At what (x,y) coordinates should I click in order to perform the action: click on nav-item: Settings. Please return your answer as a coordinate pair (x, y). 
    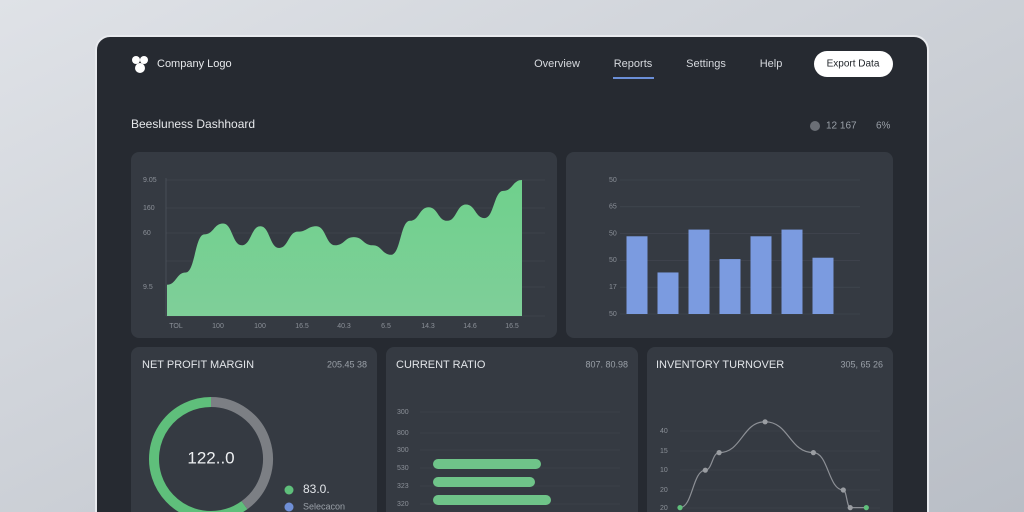
    Looking at the image, I should click on (706, 64).